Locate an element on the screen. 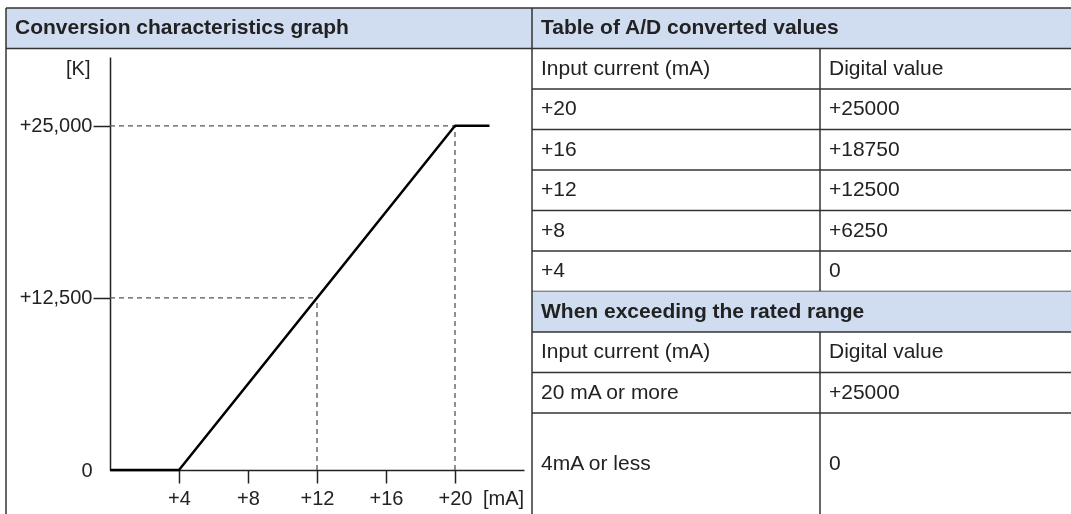 The image size is (1071, 514). text: +4 is located at coordinates (553, 270).